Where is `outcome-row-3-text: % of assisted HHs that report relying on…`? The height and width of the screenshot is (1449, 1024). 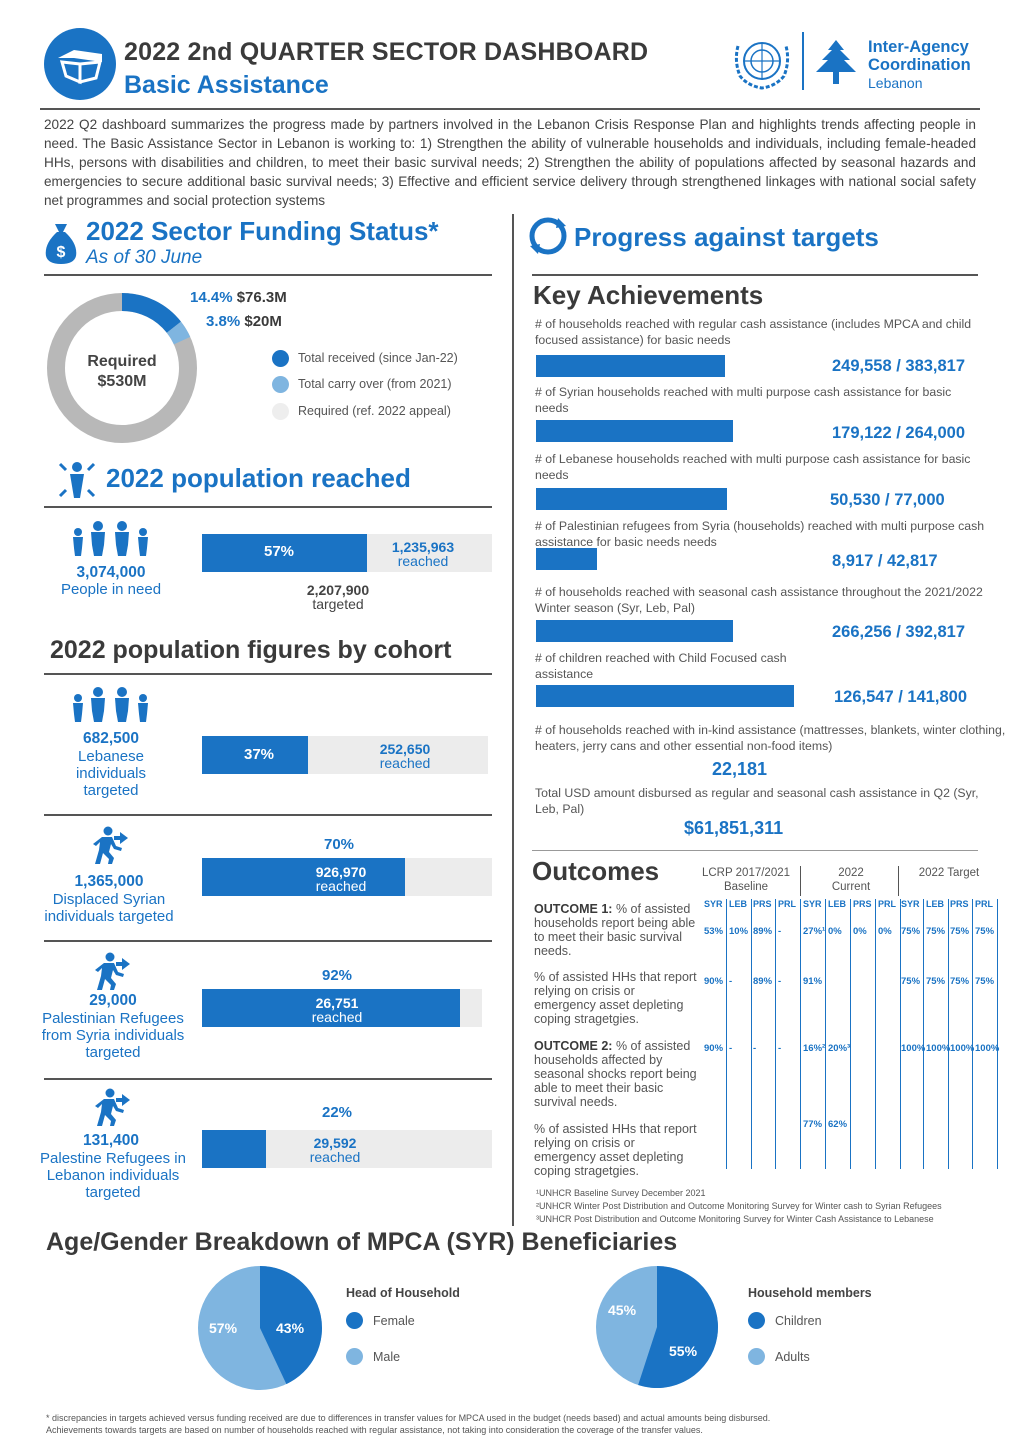 outcome-row-3-text: % of assisted HHs that report relying on… is located at coordinates (617, 1150).